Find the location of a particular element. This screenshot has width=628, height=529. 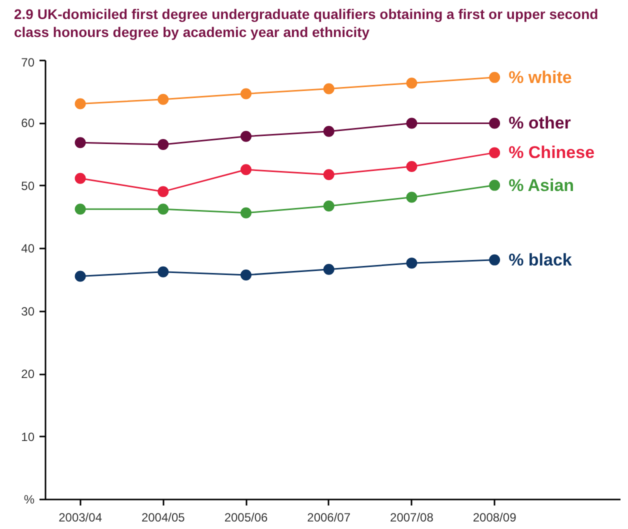

series-label: % Asian is located at coordinates (541, 185).